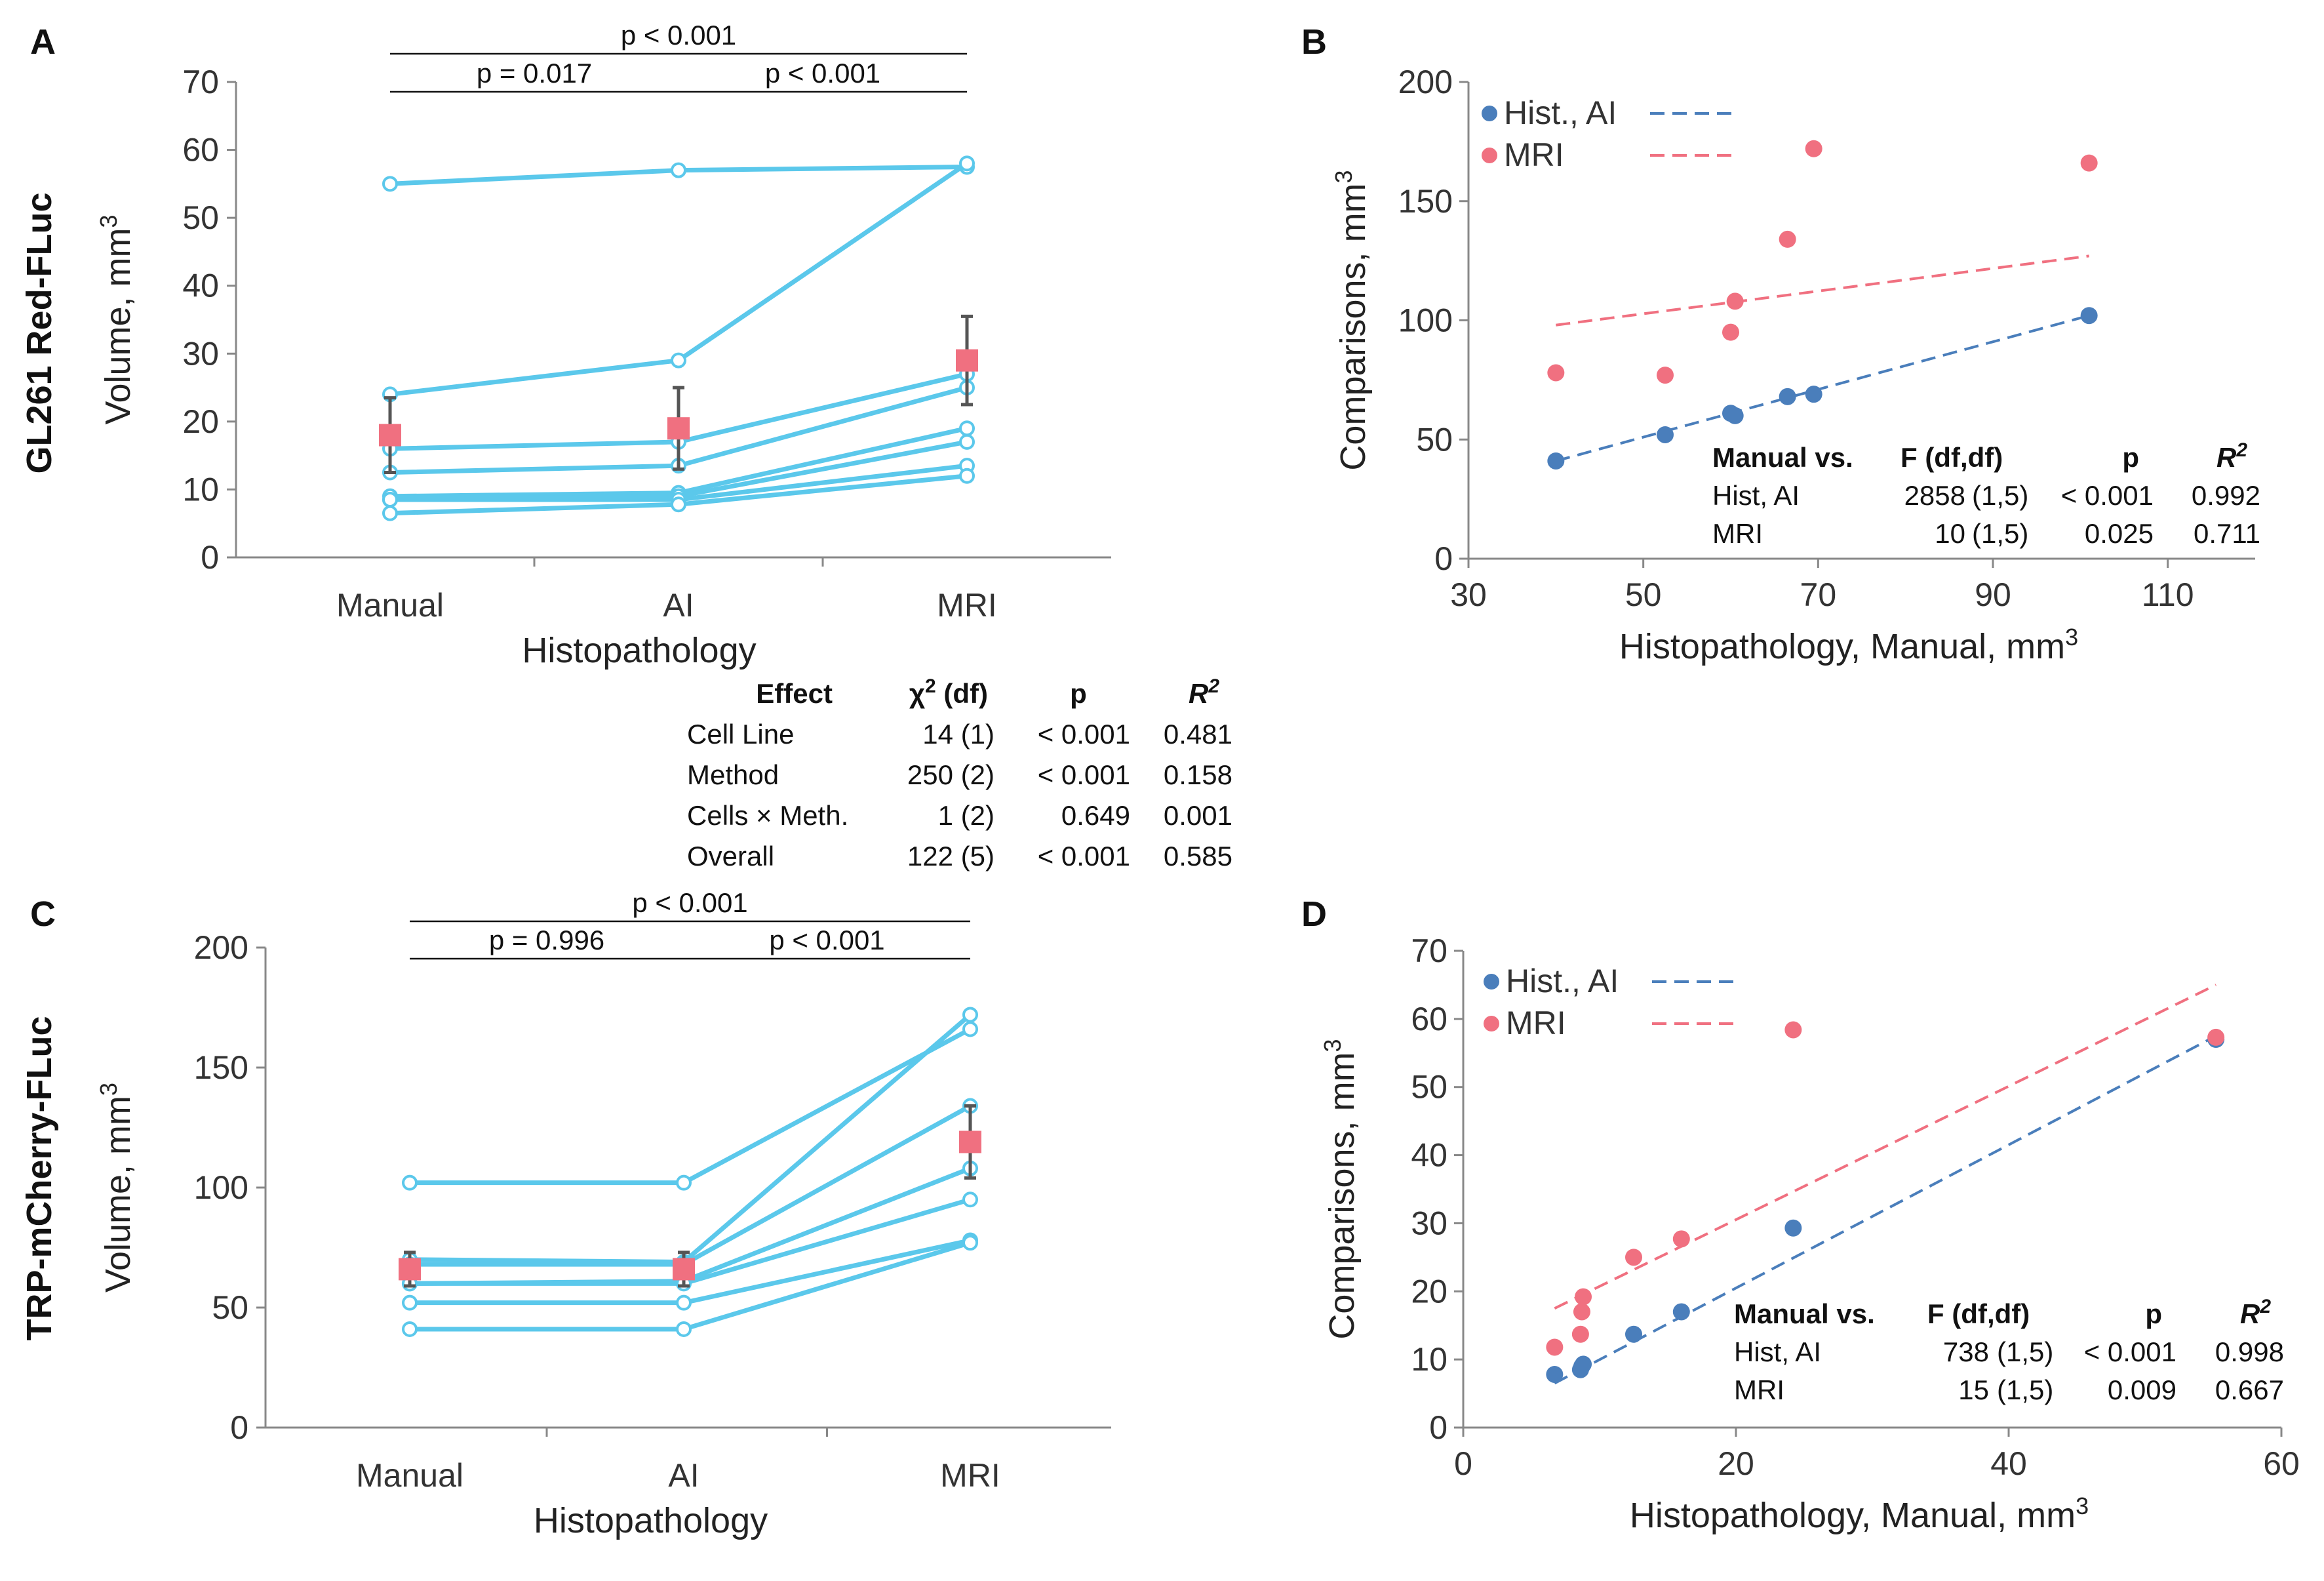  Describe the element at coordinates (230, 1307) in the screenshot. I see `y-tick-label: 50` at that location.